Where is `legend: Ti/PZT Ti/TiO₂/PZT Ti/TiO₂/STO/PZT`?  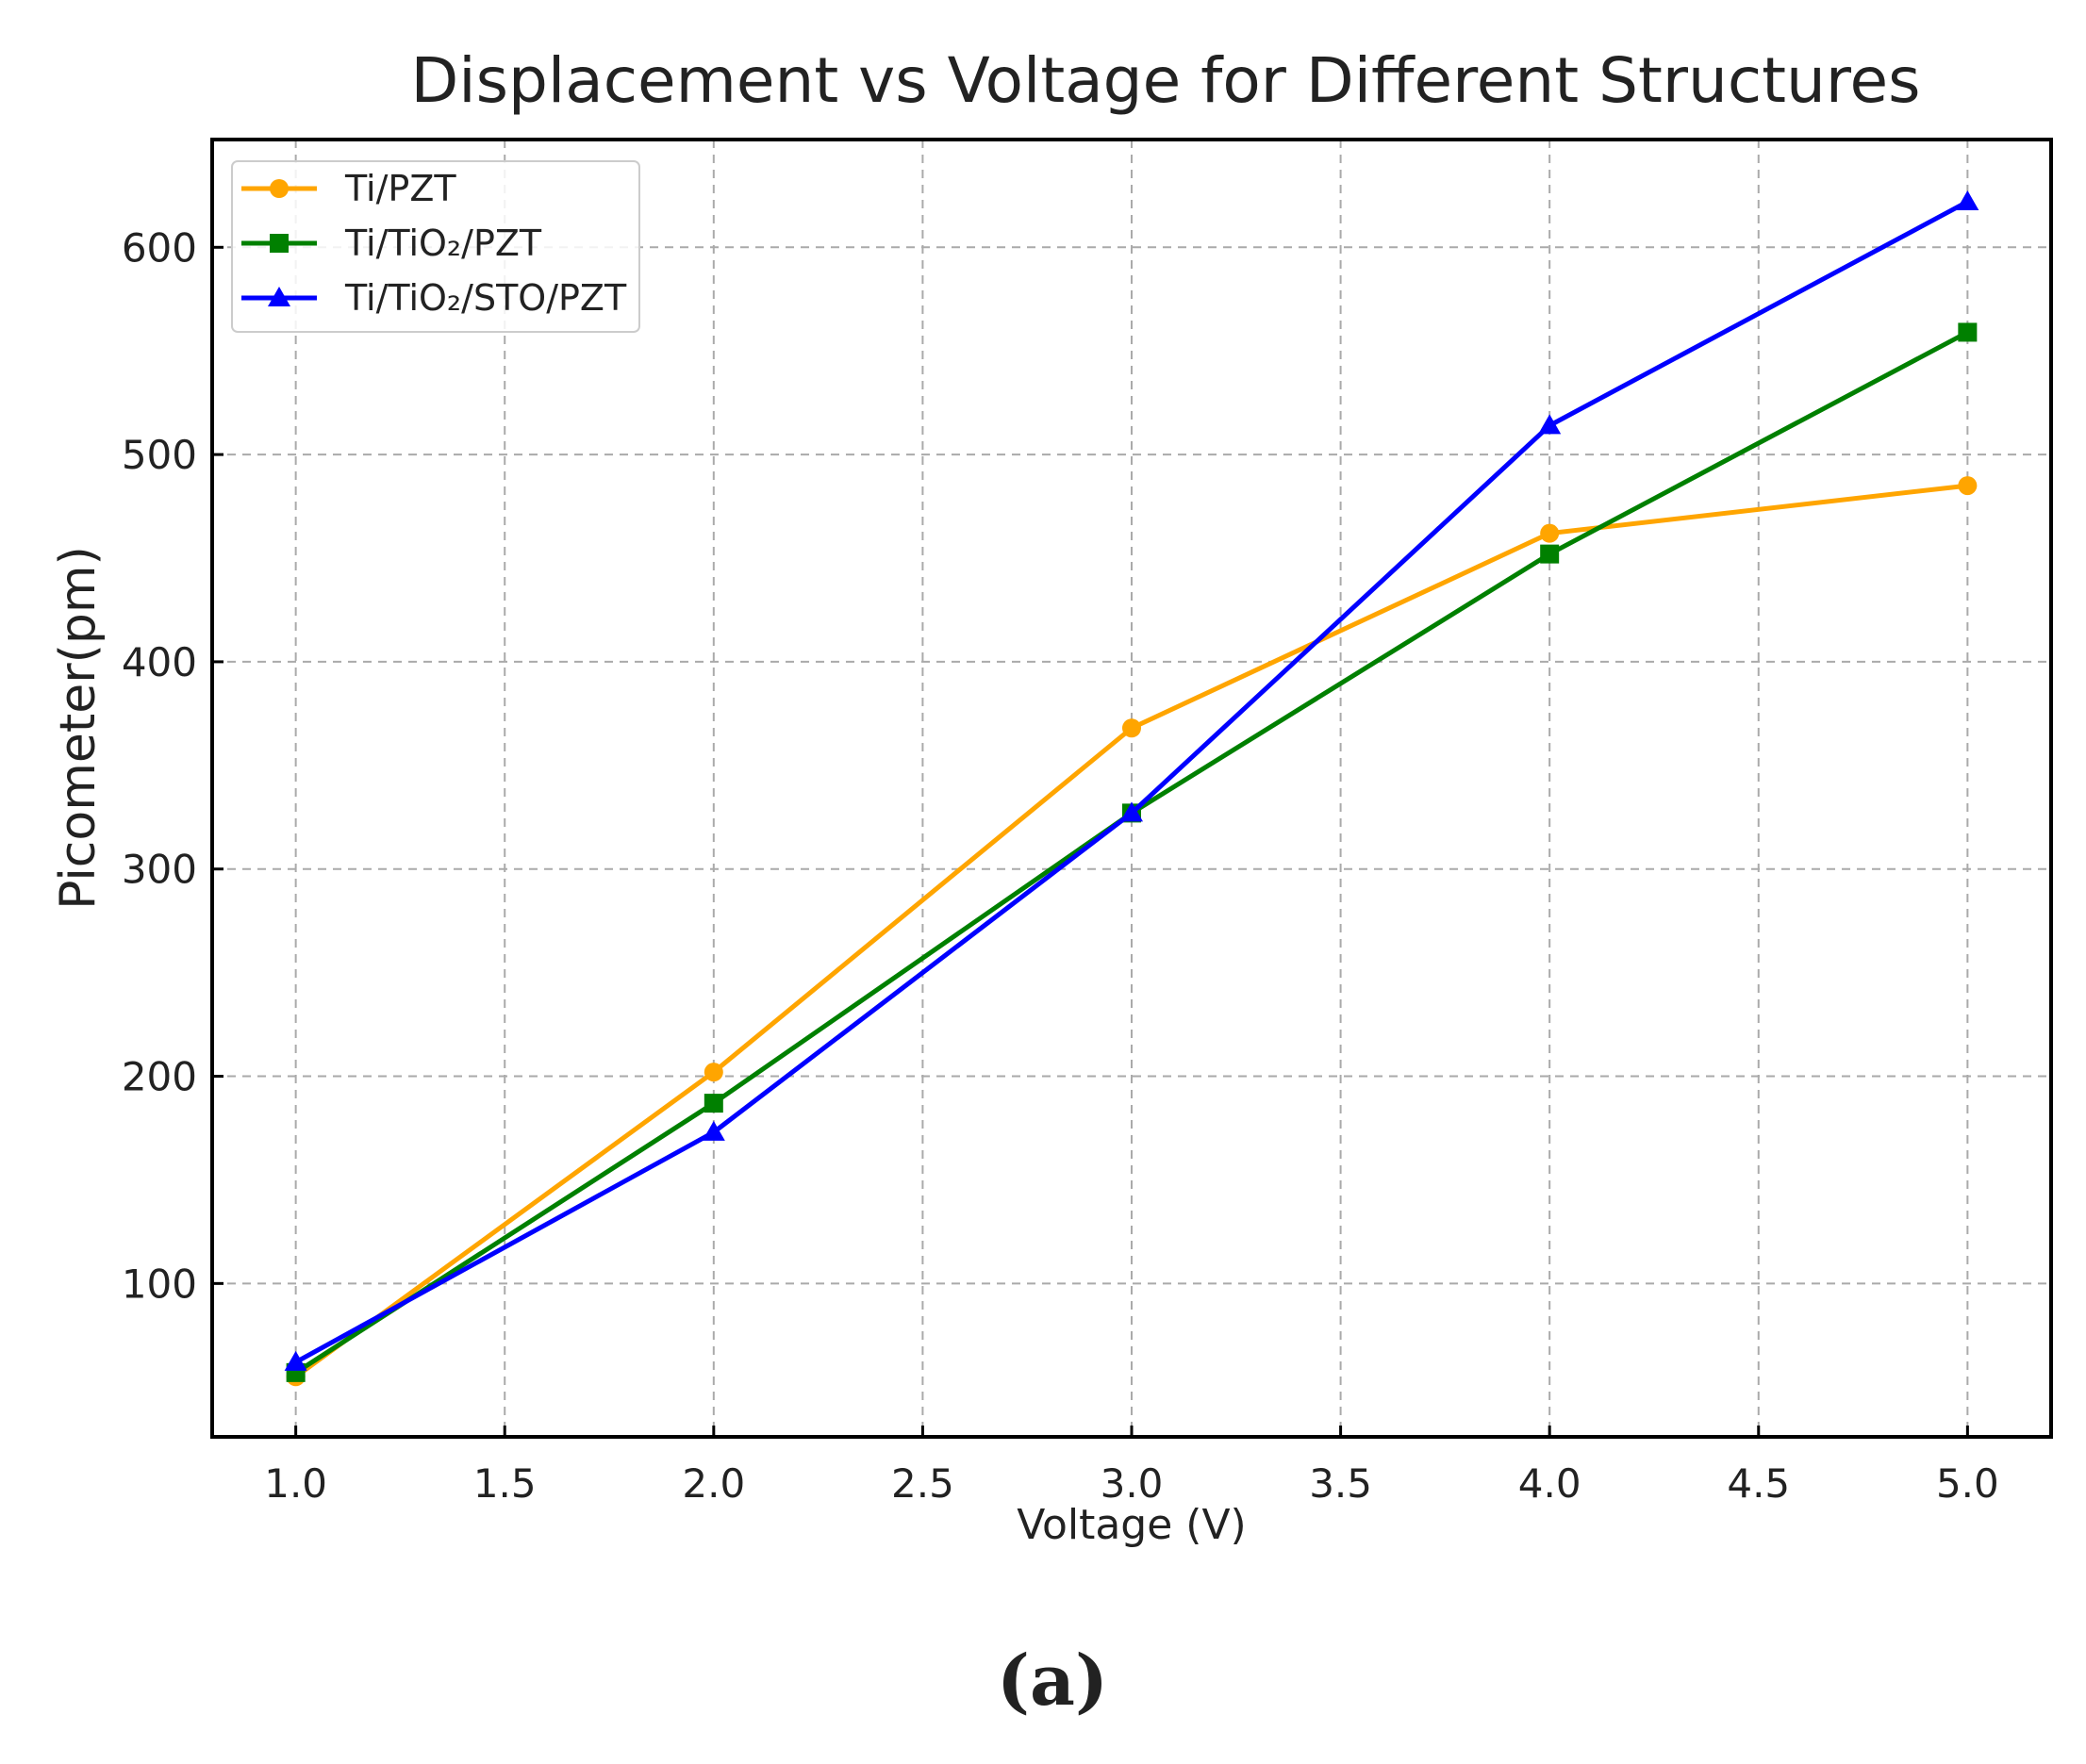 legend: Ti/PZT Ti/TiO₂/PZT Ti/TiO₂/STO/PZT is located at coordinates (435, 246).